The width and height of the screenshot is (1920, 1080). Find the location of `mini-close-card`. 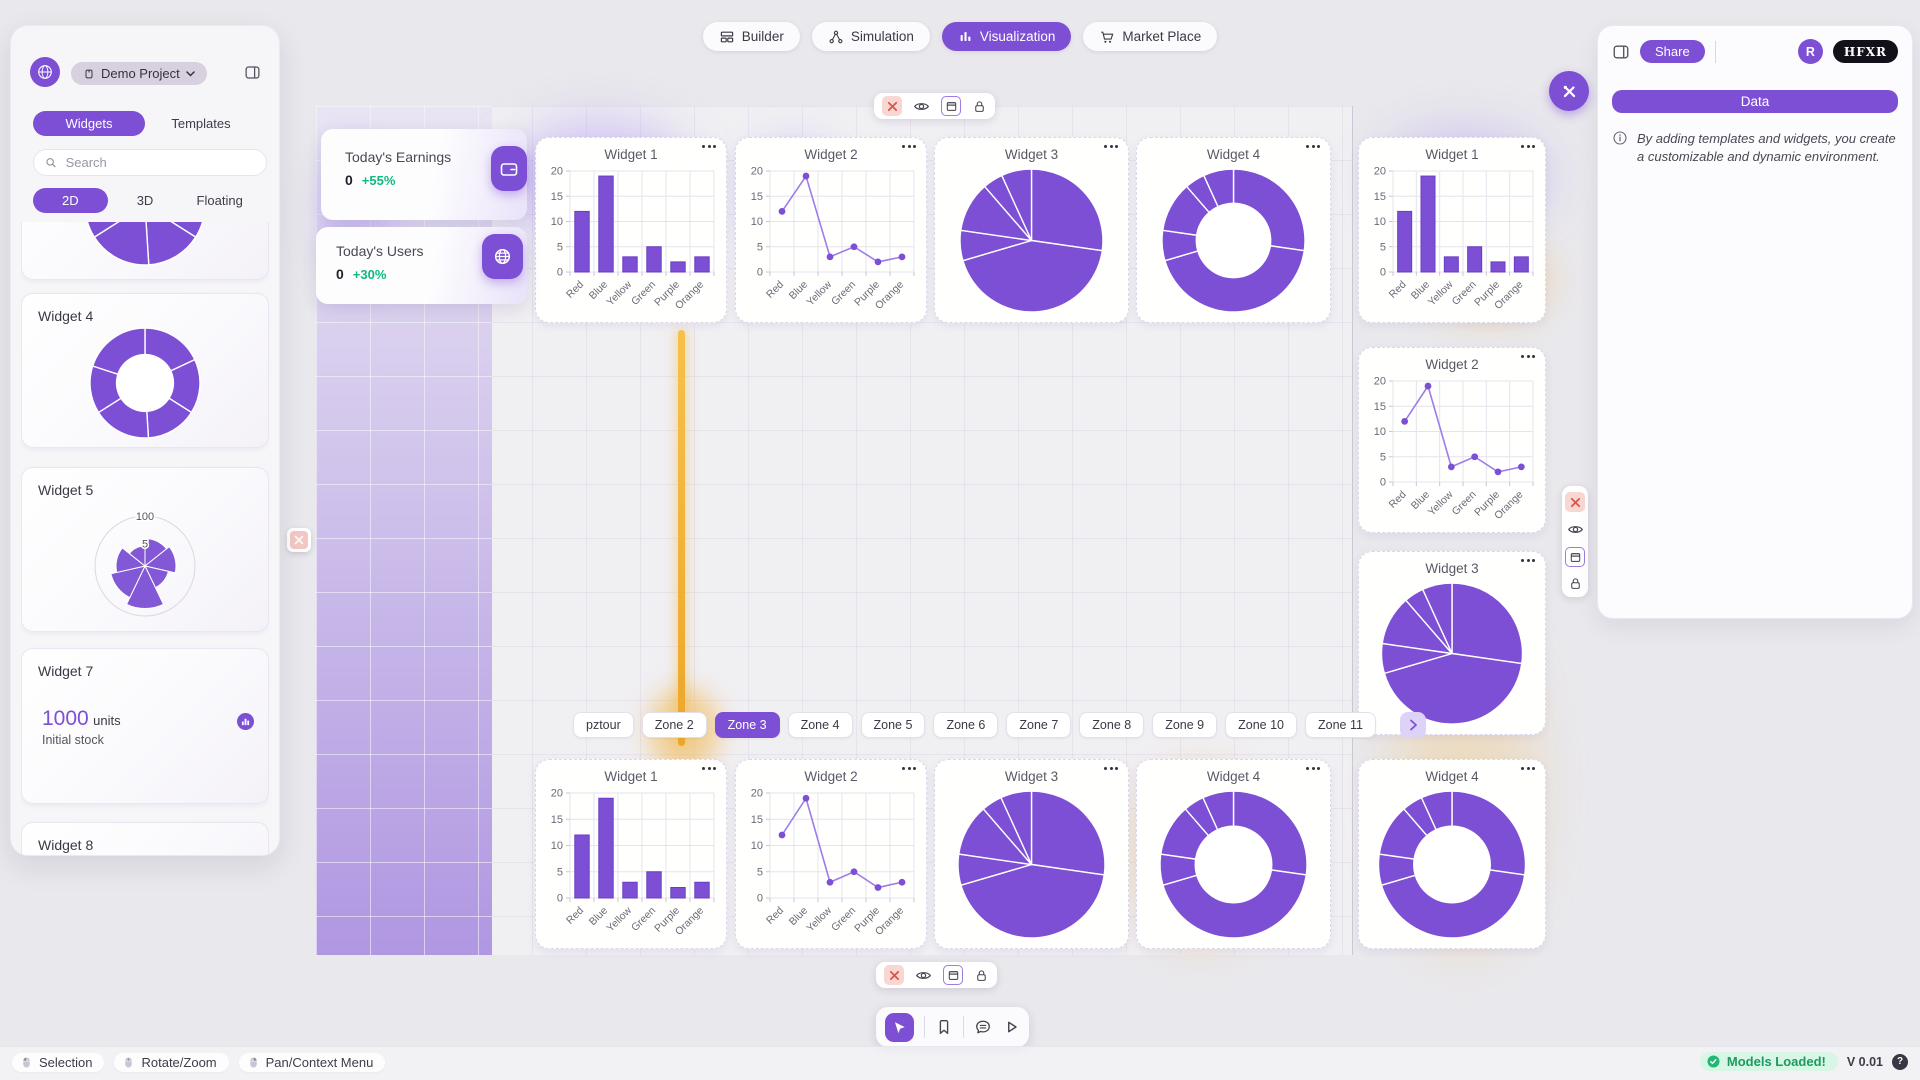

mini-close-card is located at coordinates (299, 540).